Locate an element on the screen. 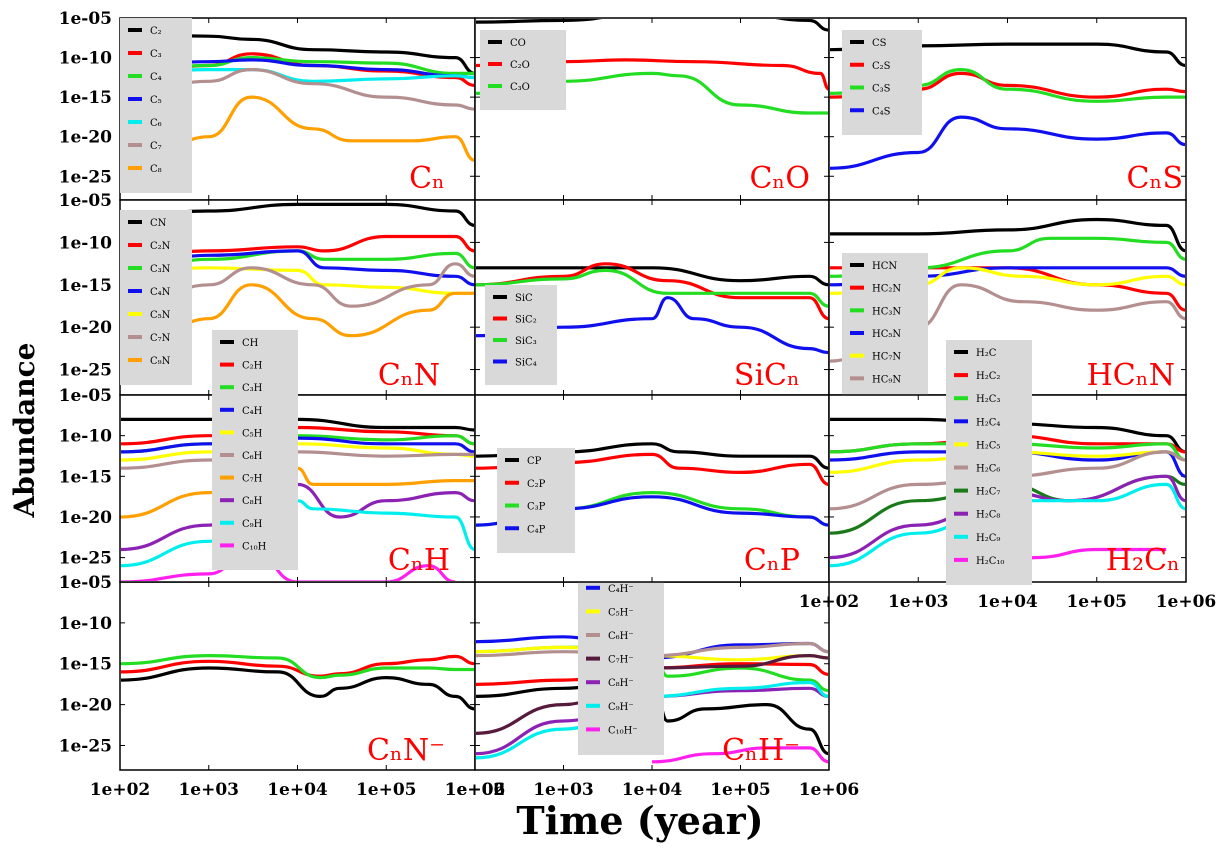 Image resolution: width=1224 pixels, height=852 pixels. legend: HCN HC₂N HC₃N HC₅N HC₇N HC₉N is located at coordinates (885, 328).